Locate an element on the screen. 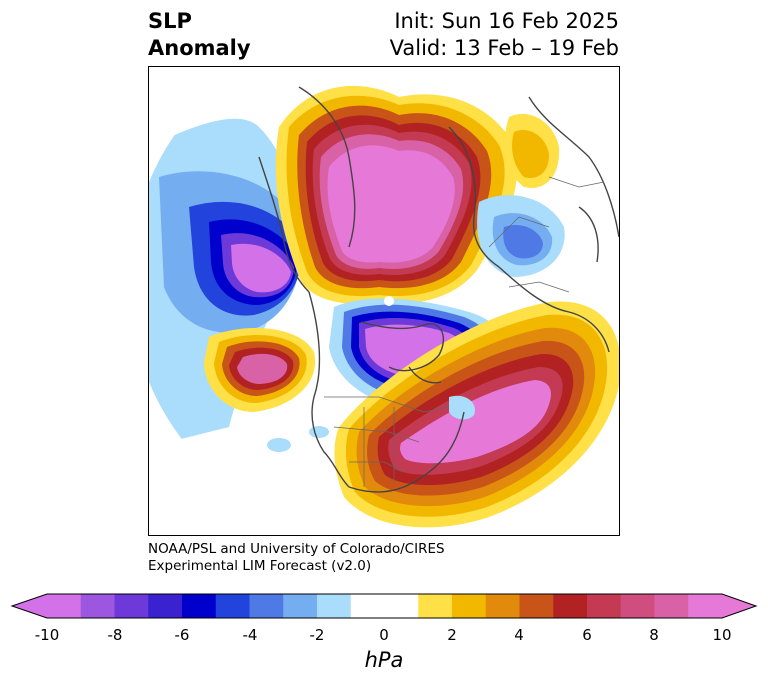 The width and height of the screenshot is (768, 686). colorbar is located at coordinates (384, 606).